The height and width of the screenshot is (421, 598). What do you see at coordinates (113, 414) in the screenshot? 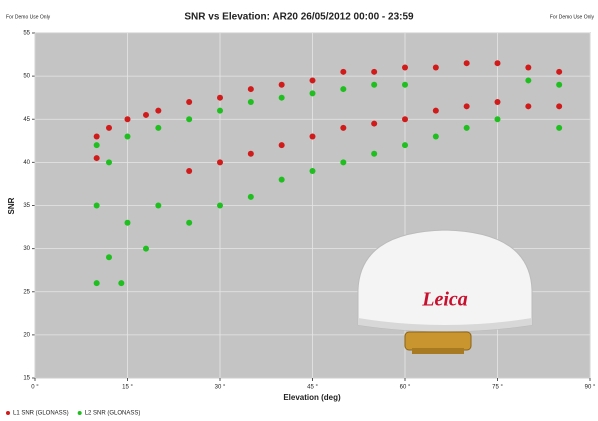
I see `legend-label: L2 SNR (GLONASS)` at bounding box center [113, 414].